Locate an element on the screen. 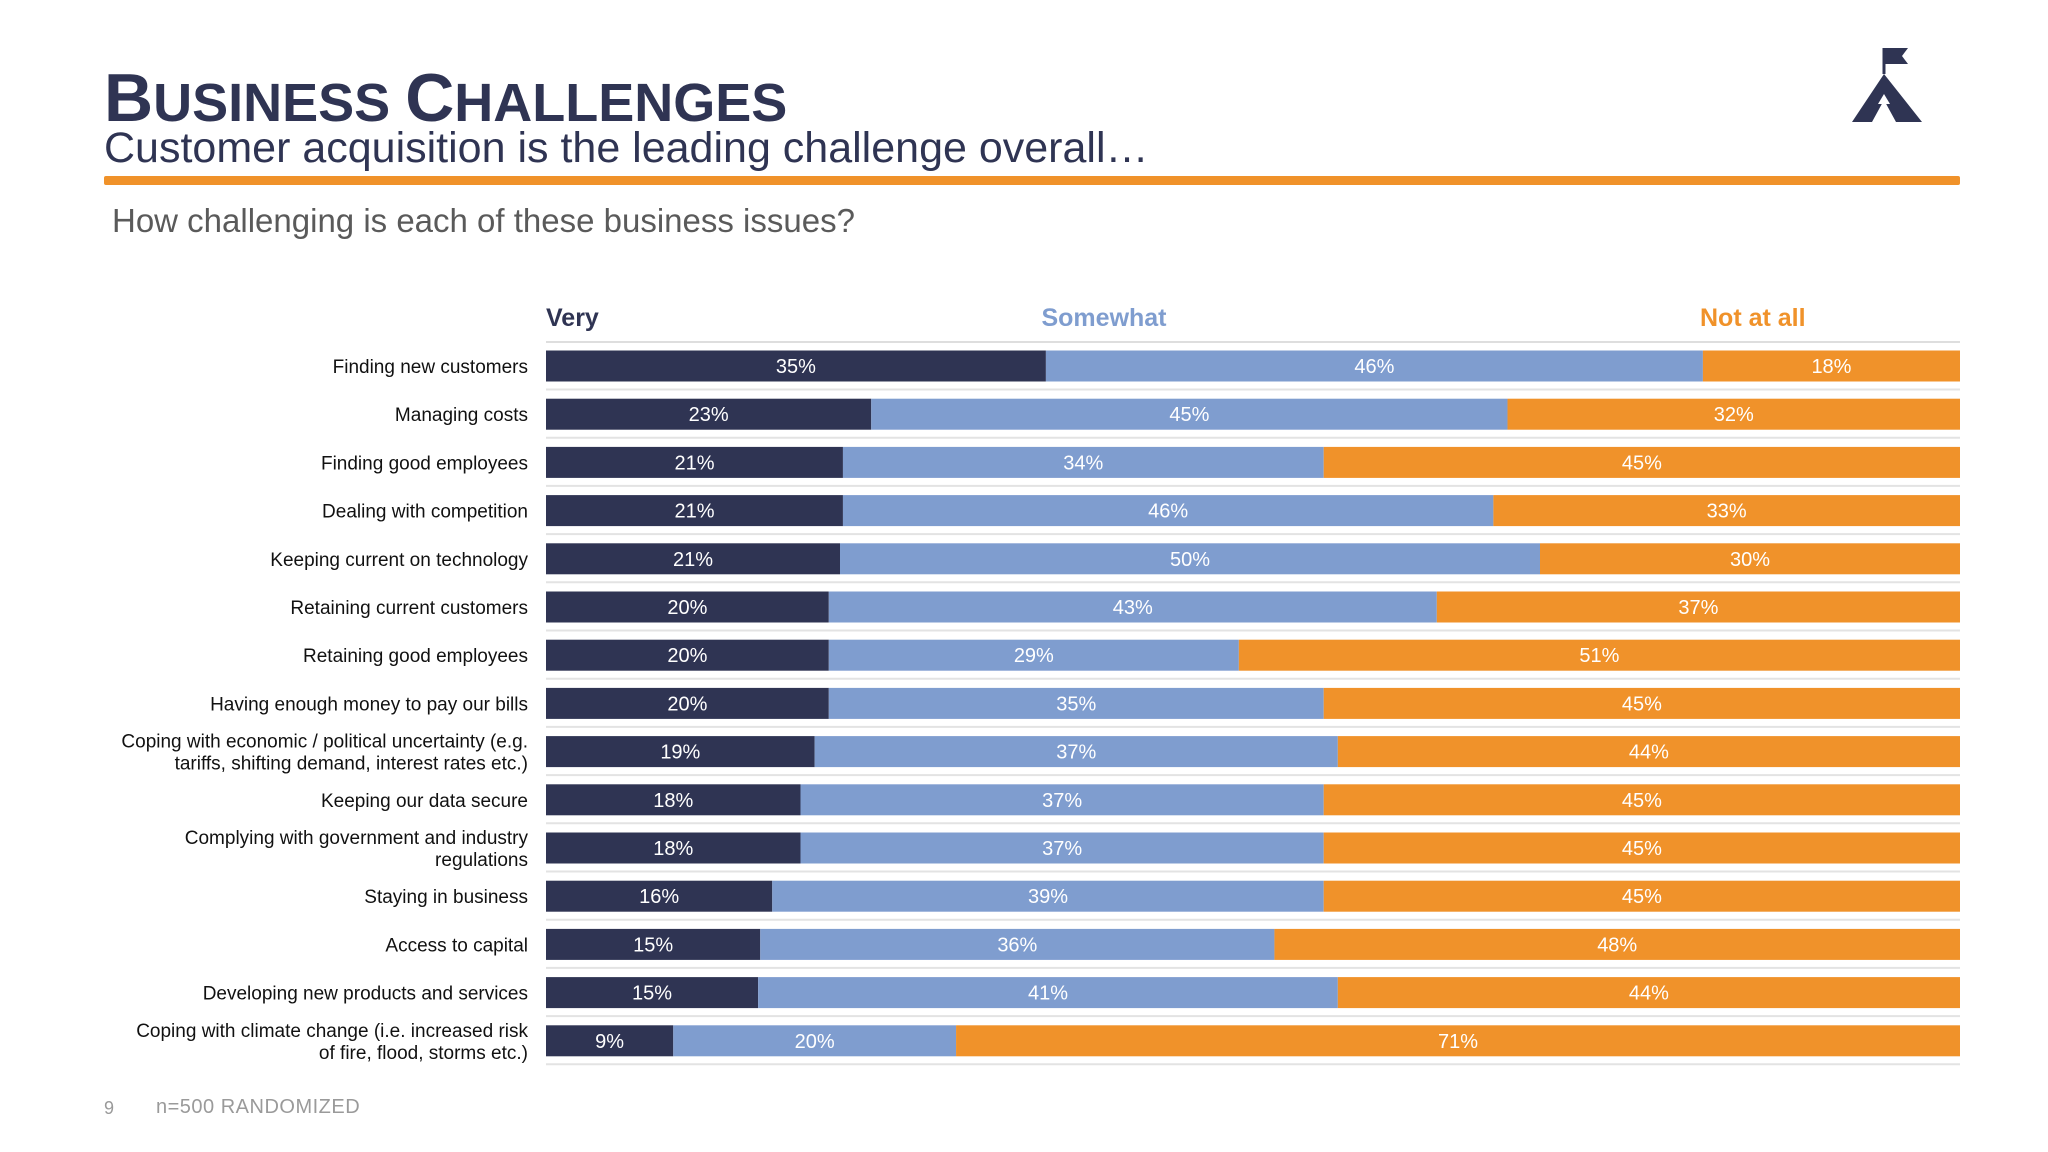 Image resolution: width=2048 pixels, height=1152 pixels. data-label: 32% is located at coordinates (1734, 415).